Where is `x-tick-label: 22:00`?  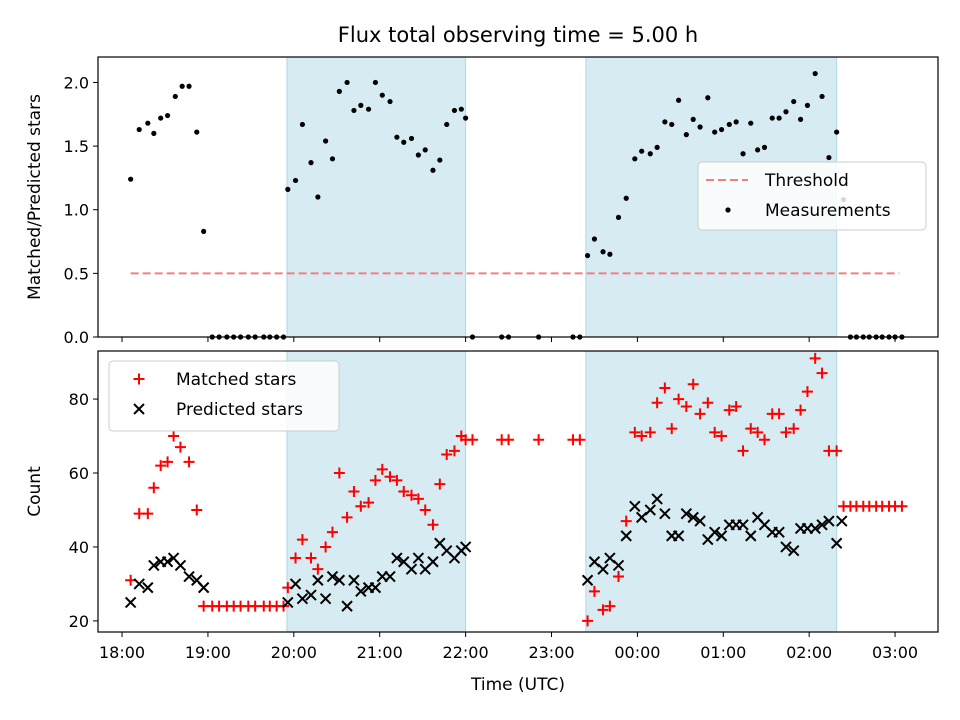 x-tick-label: 22:00 is located at coordinates (466, 652).